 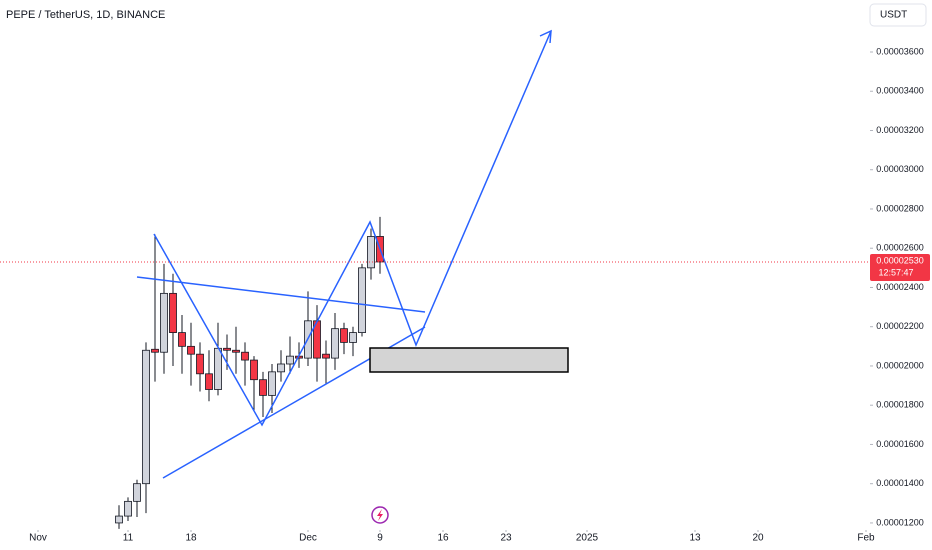 I want to click on y-tick-label: 0.00002400, so click(x=900, y=287).